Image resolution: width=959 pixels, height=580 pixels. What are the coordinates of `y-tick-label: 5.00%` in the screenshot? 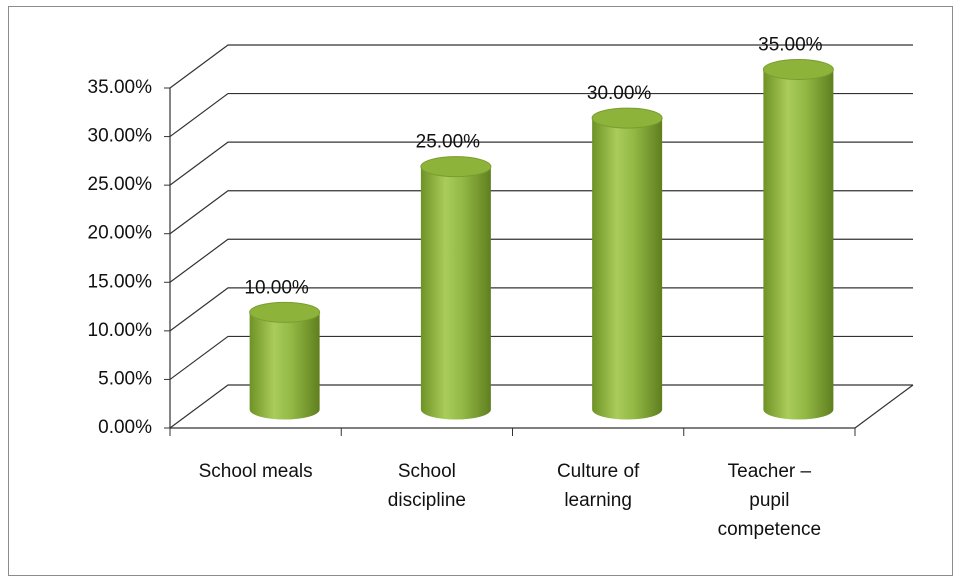 It's located at (125, 378).